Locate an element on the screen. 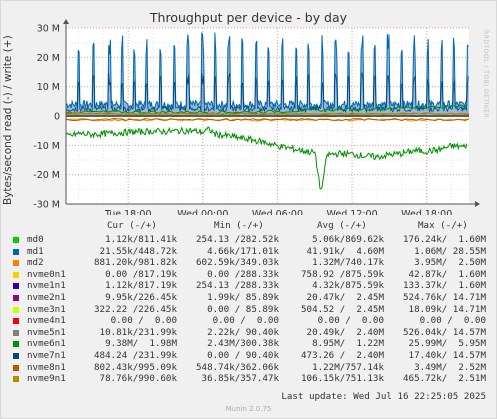 The height and width of the screenshot is (419, 497). legend-avg: 5.06k/869.62k is located at coordinates (348, 239).